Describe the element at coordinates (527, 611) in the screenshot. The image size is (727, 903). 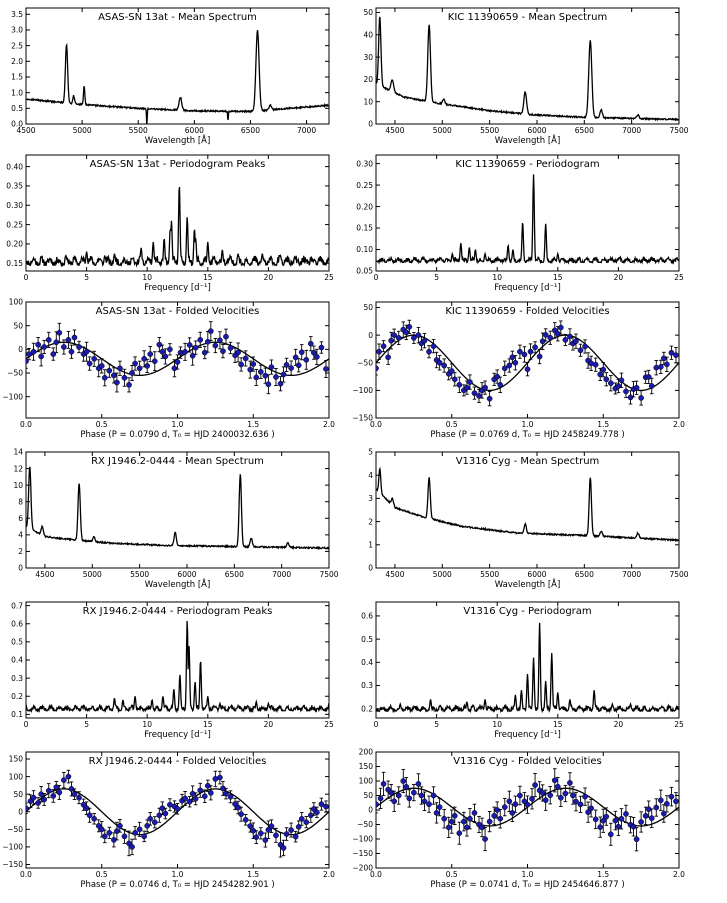
I see `chart-title: V1316 Cyg - Periodogram` at that location.